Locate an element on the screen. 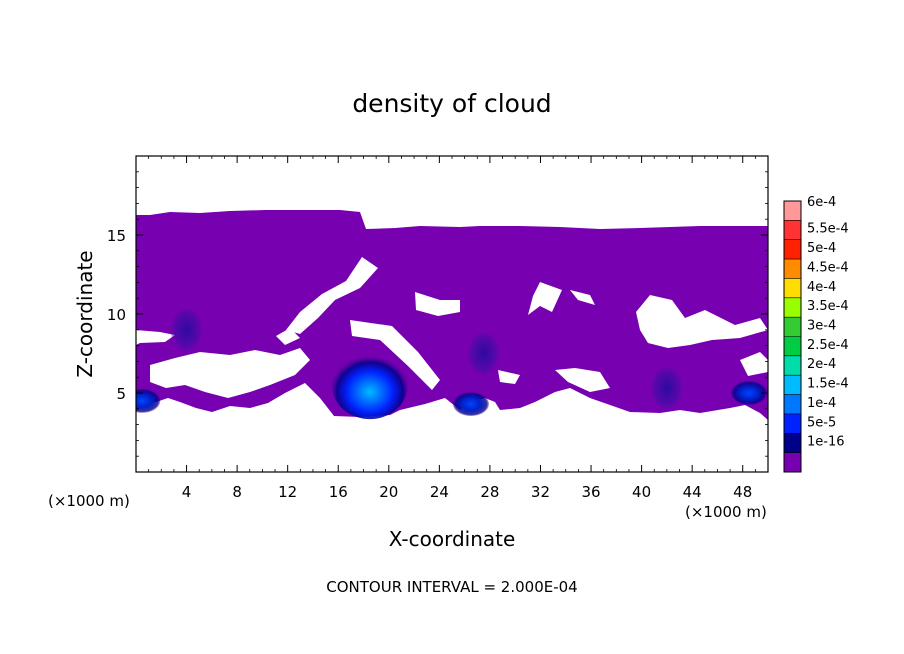 The image size is (904, 654). x-tick-label: 40 is located at coordinates (641, 492).